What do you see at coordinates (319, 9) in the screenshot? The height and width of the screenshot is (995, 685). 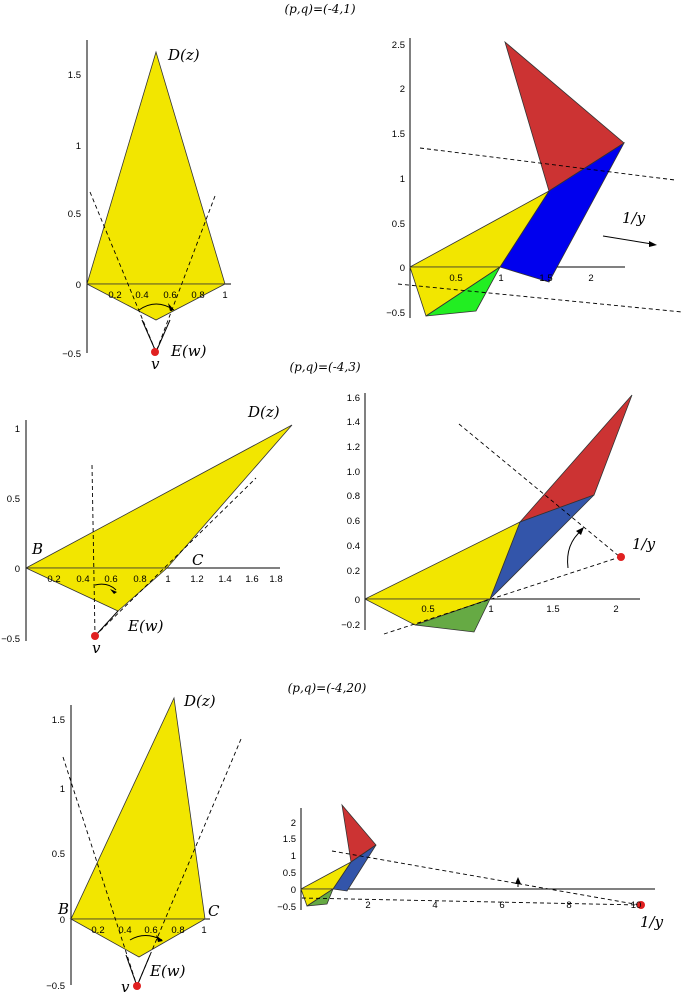 I see `panel1-title: (p,q)=(-4,1)` at bounding box center [319, 9].